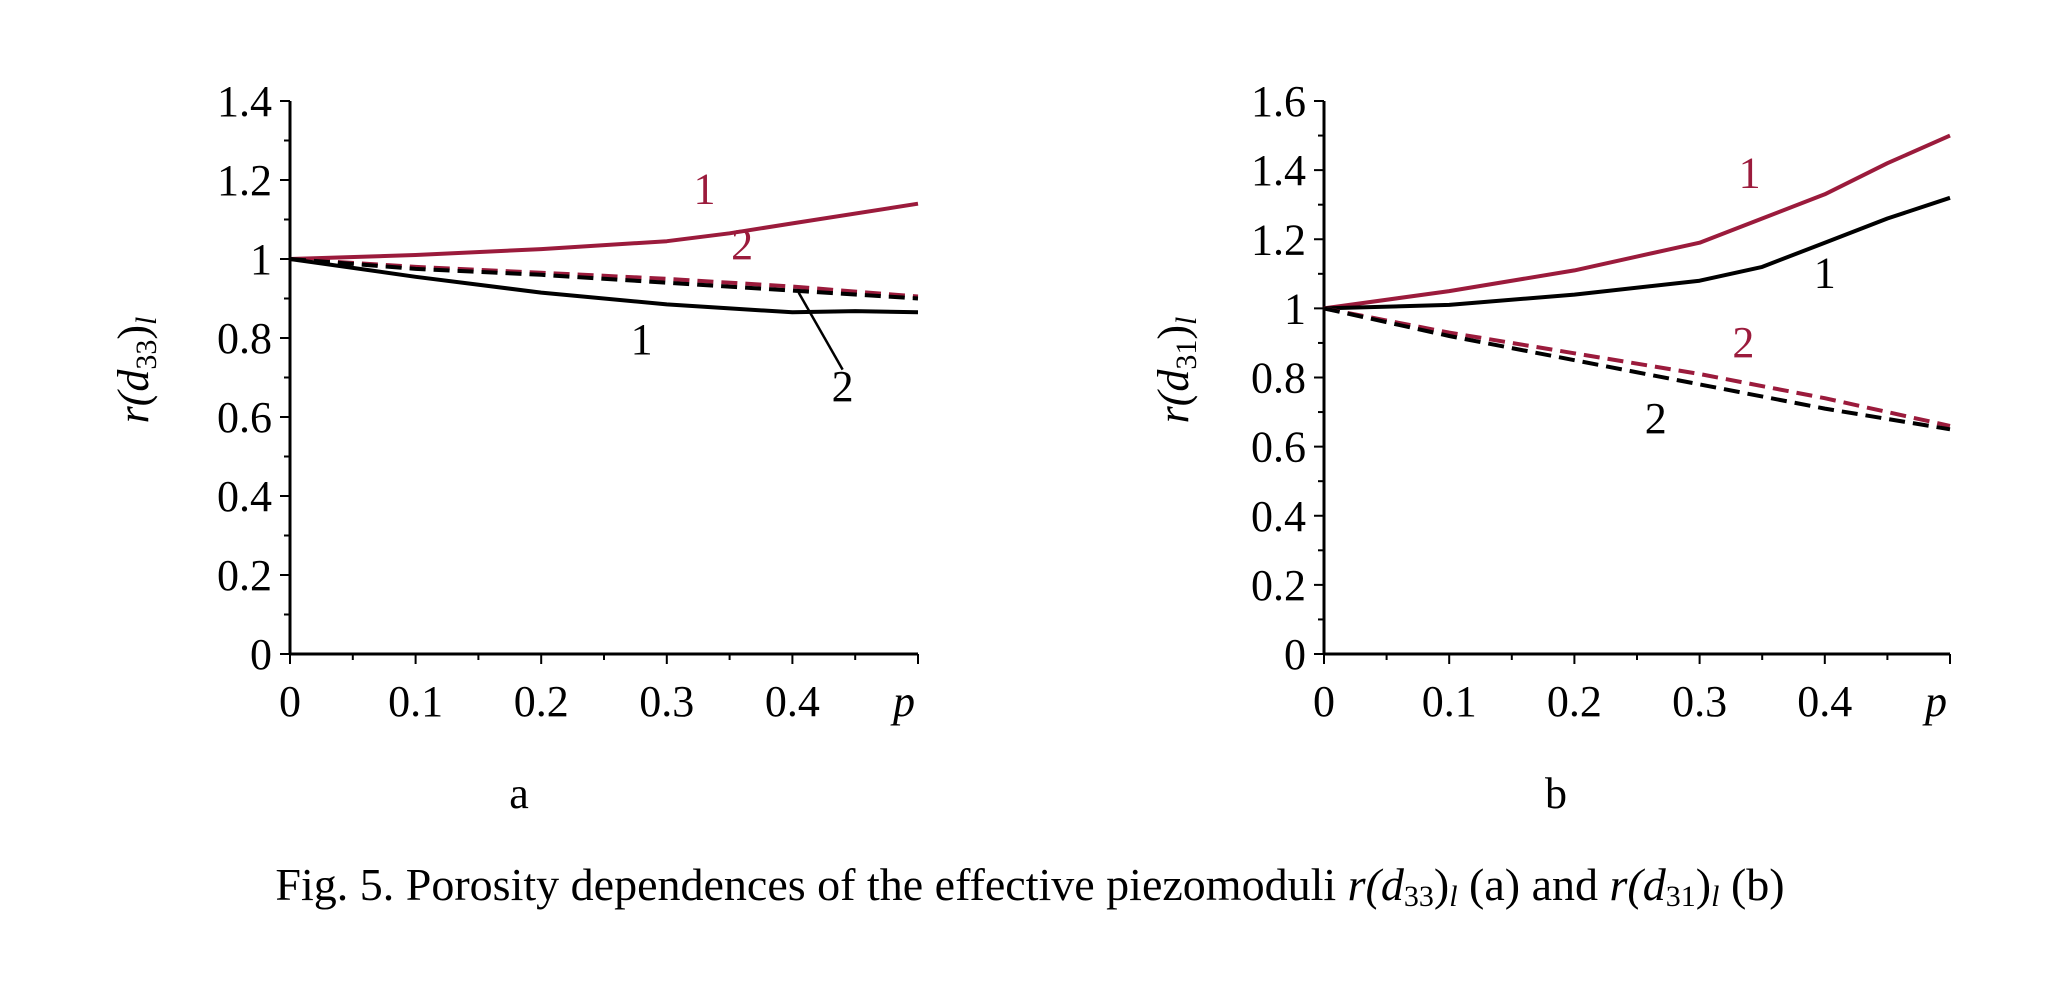 This screenshot has width=2060, height=982. I want to click on caption-term-d33: r(d33)l, so click(1402, 886).